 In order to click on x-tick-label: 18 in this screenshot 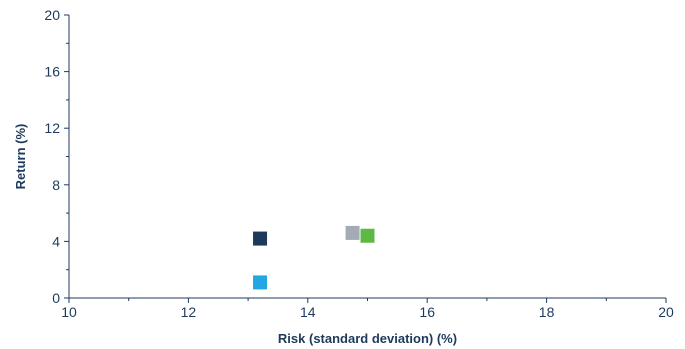, I will do `click(547, 312)`.